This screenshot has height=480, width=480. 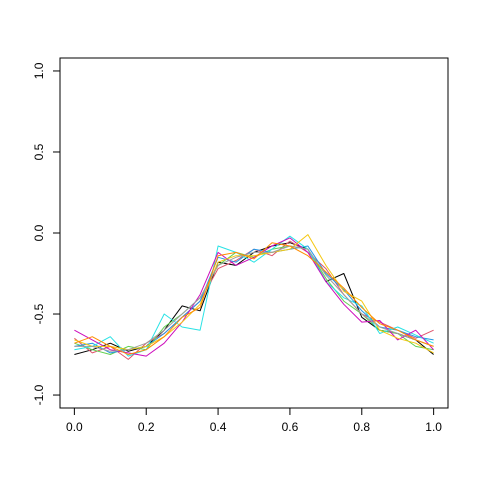 What do you see at coordinates (290, 427) in the screenshot?
I see `x-tick-label: 0.6` at bounding box center [290, 427].